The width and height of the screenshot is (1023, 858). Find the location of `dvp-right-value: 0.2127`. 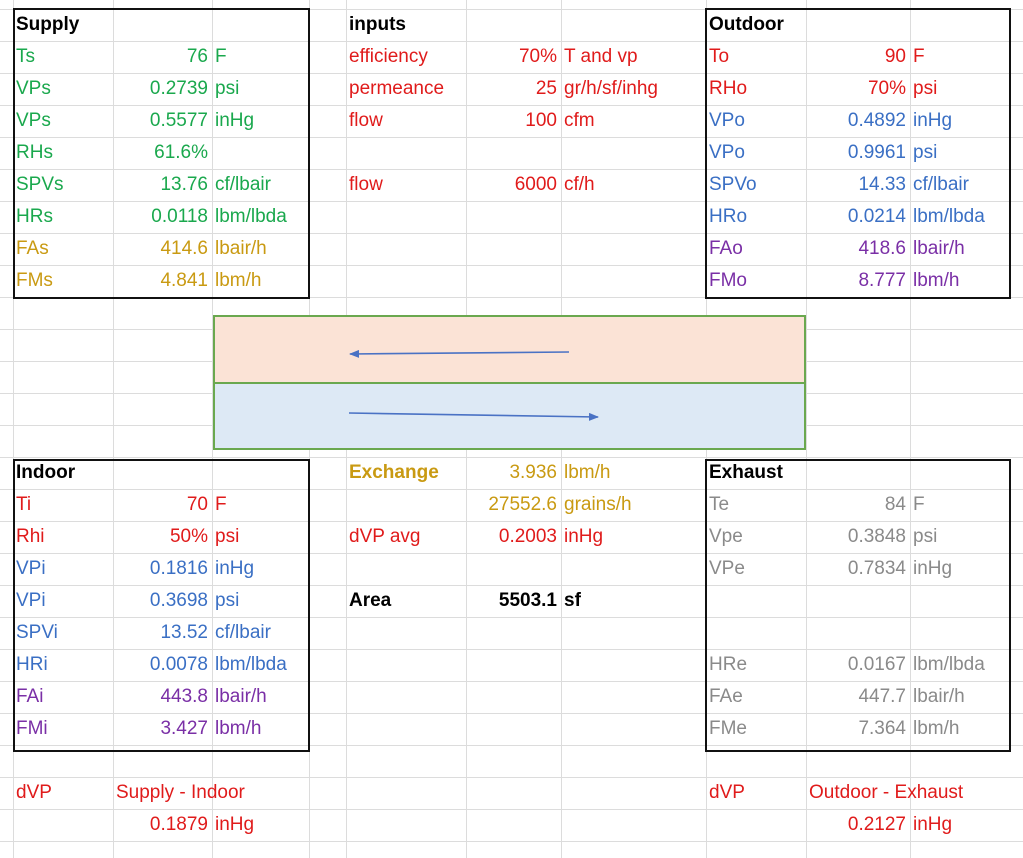

dvp-right-value: 0.2127 is located at coordinates (876, 824).